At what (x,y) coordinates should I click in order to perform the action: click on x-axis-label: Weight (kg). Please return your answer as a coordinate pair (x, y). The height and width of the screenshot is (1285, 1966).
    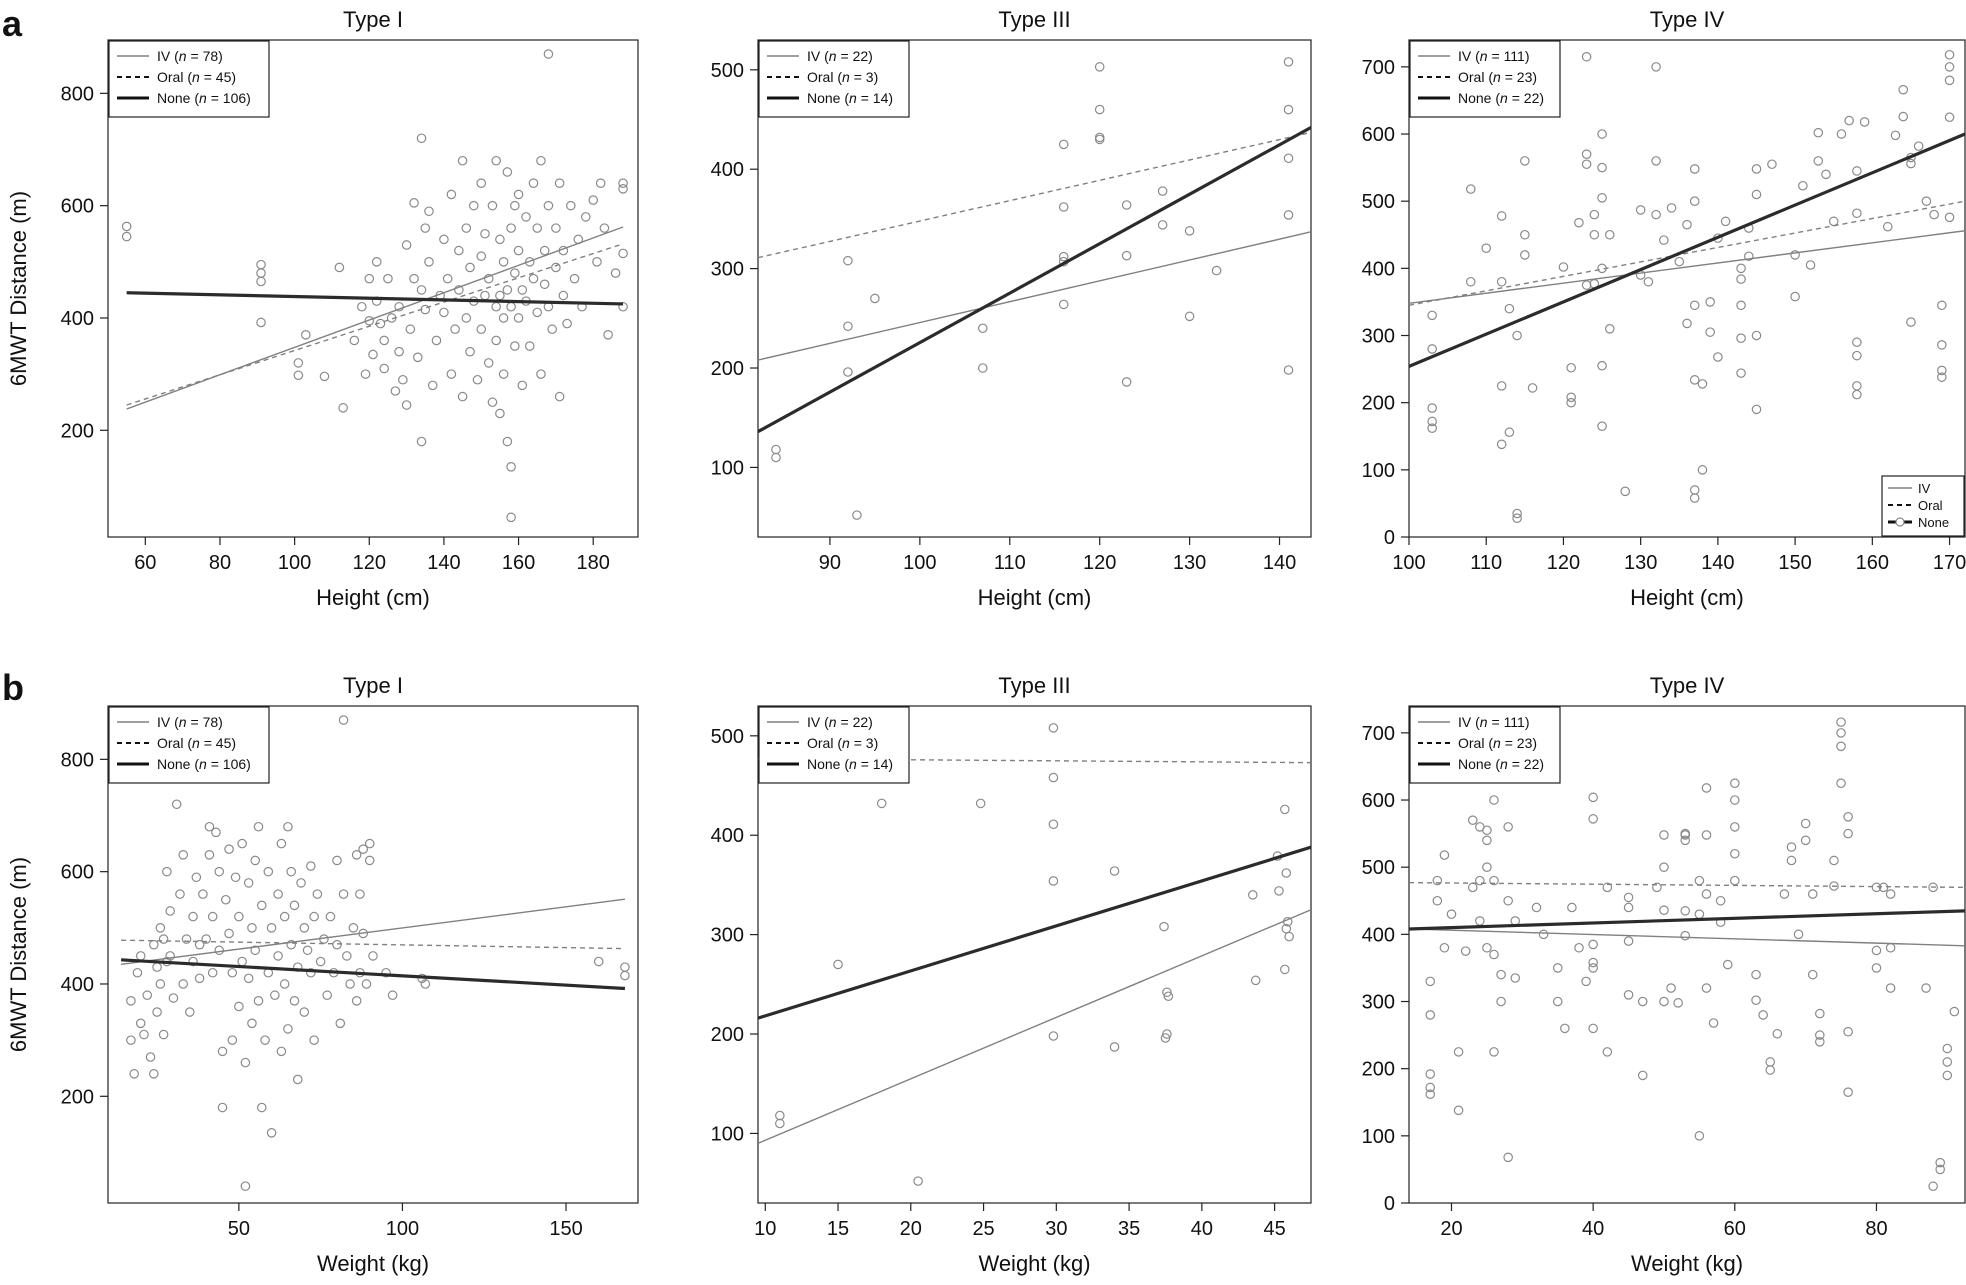
    Looking at the image, I should click on (1034, 1263).